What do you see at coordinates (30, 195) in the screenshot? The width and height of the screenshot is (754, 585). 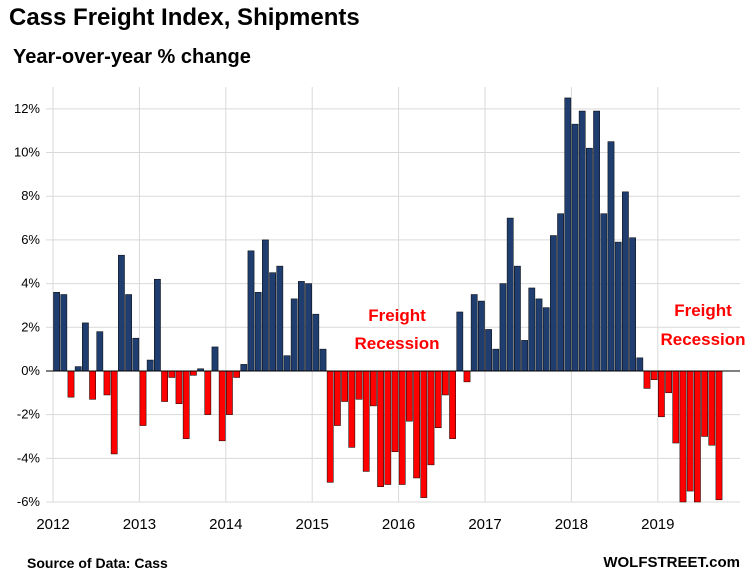 I see `y-tick-label: 8%` at bounding box center [30, 195].